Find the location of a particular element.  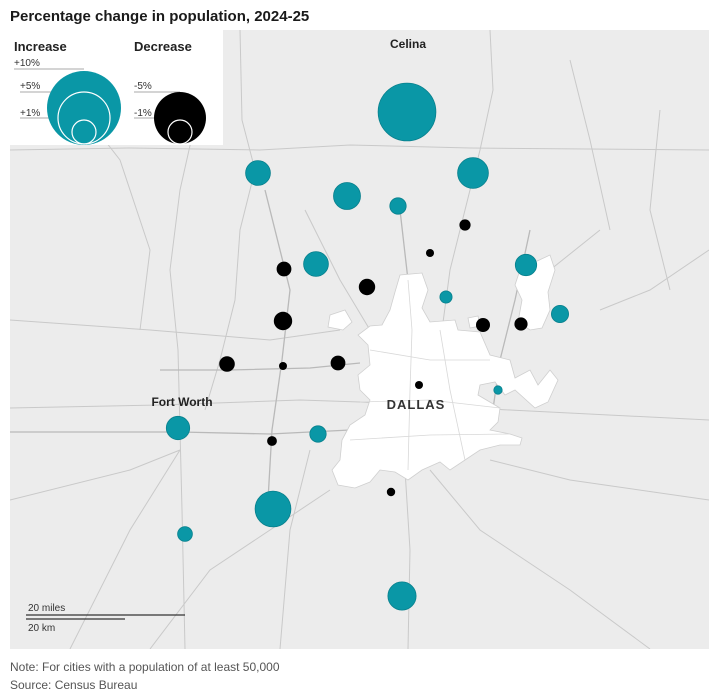

celina-label: Celina is located at coordinates (408, 44).